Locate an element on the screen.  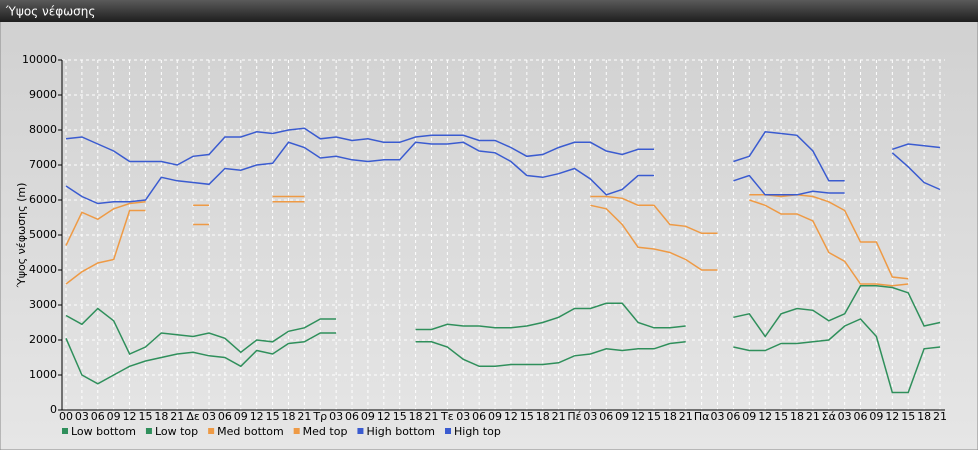
y-tick-label: 7000 is located at coordinates (43, 164).